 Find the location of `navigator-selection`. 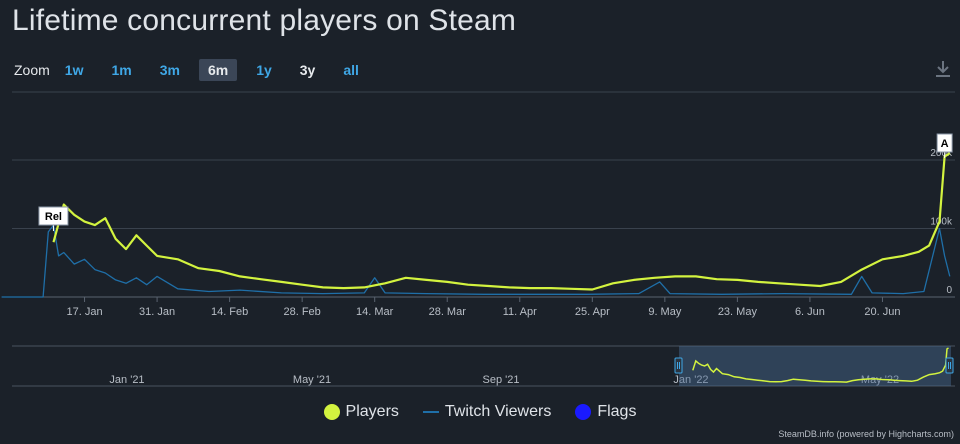

navigator-selection is located at coordinates (815, 366).